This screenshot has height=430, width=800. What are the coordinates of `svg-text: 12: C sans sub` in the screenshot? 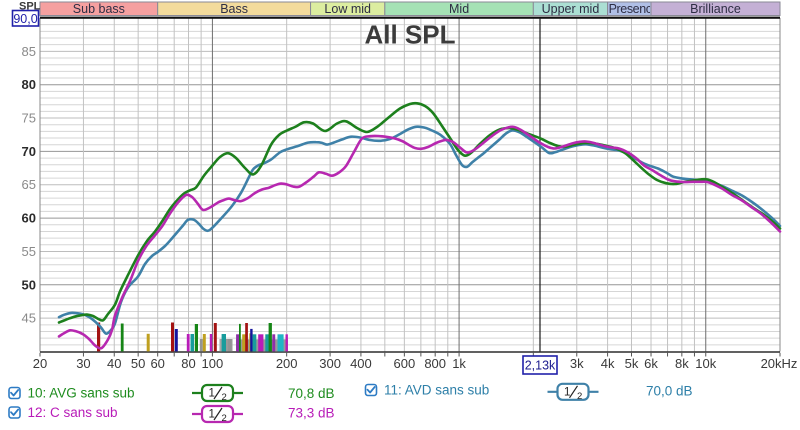 It's located at (73, 412).